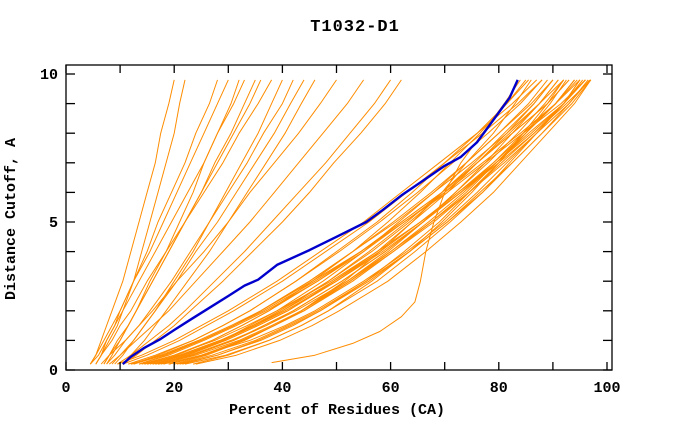 Image resolution: width=680 pixels, height=440 pixels. What do you see at coordinates (606, 388) in the screenshot?
I see `x-tick-label: 100` at bounding box center [606, 388].